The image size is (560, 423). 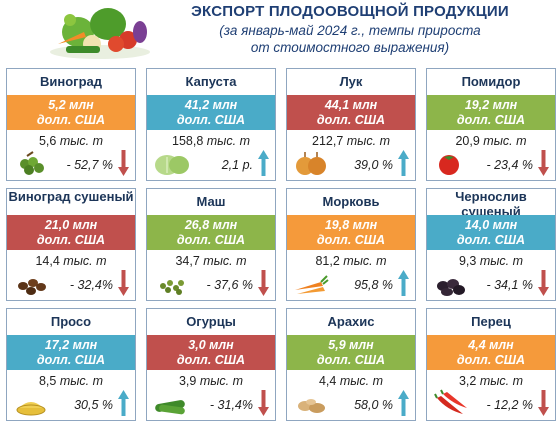 What do you see at coordinates (211, 321) in the screenshot?
I see `product-name: Огурцы` at bounding box center [211, 321].